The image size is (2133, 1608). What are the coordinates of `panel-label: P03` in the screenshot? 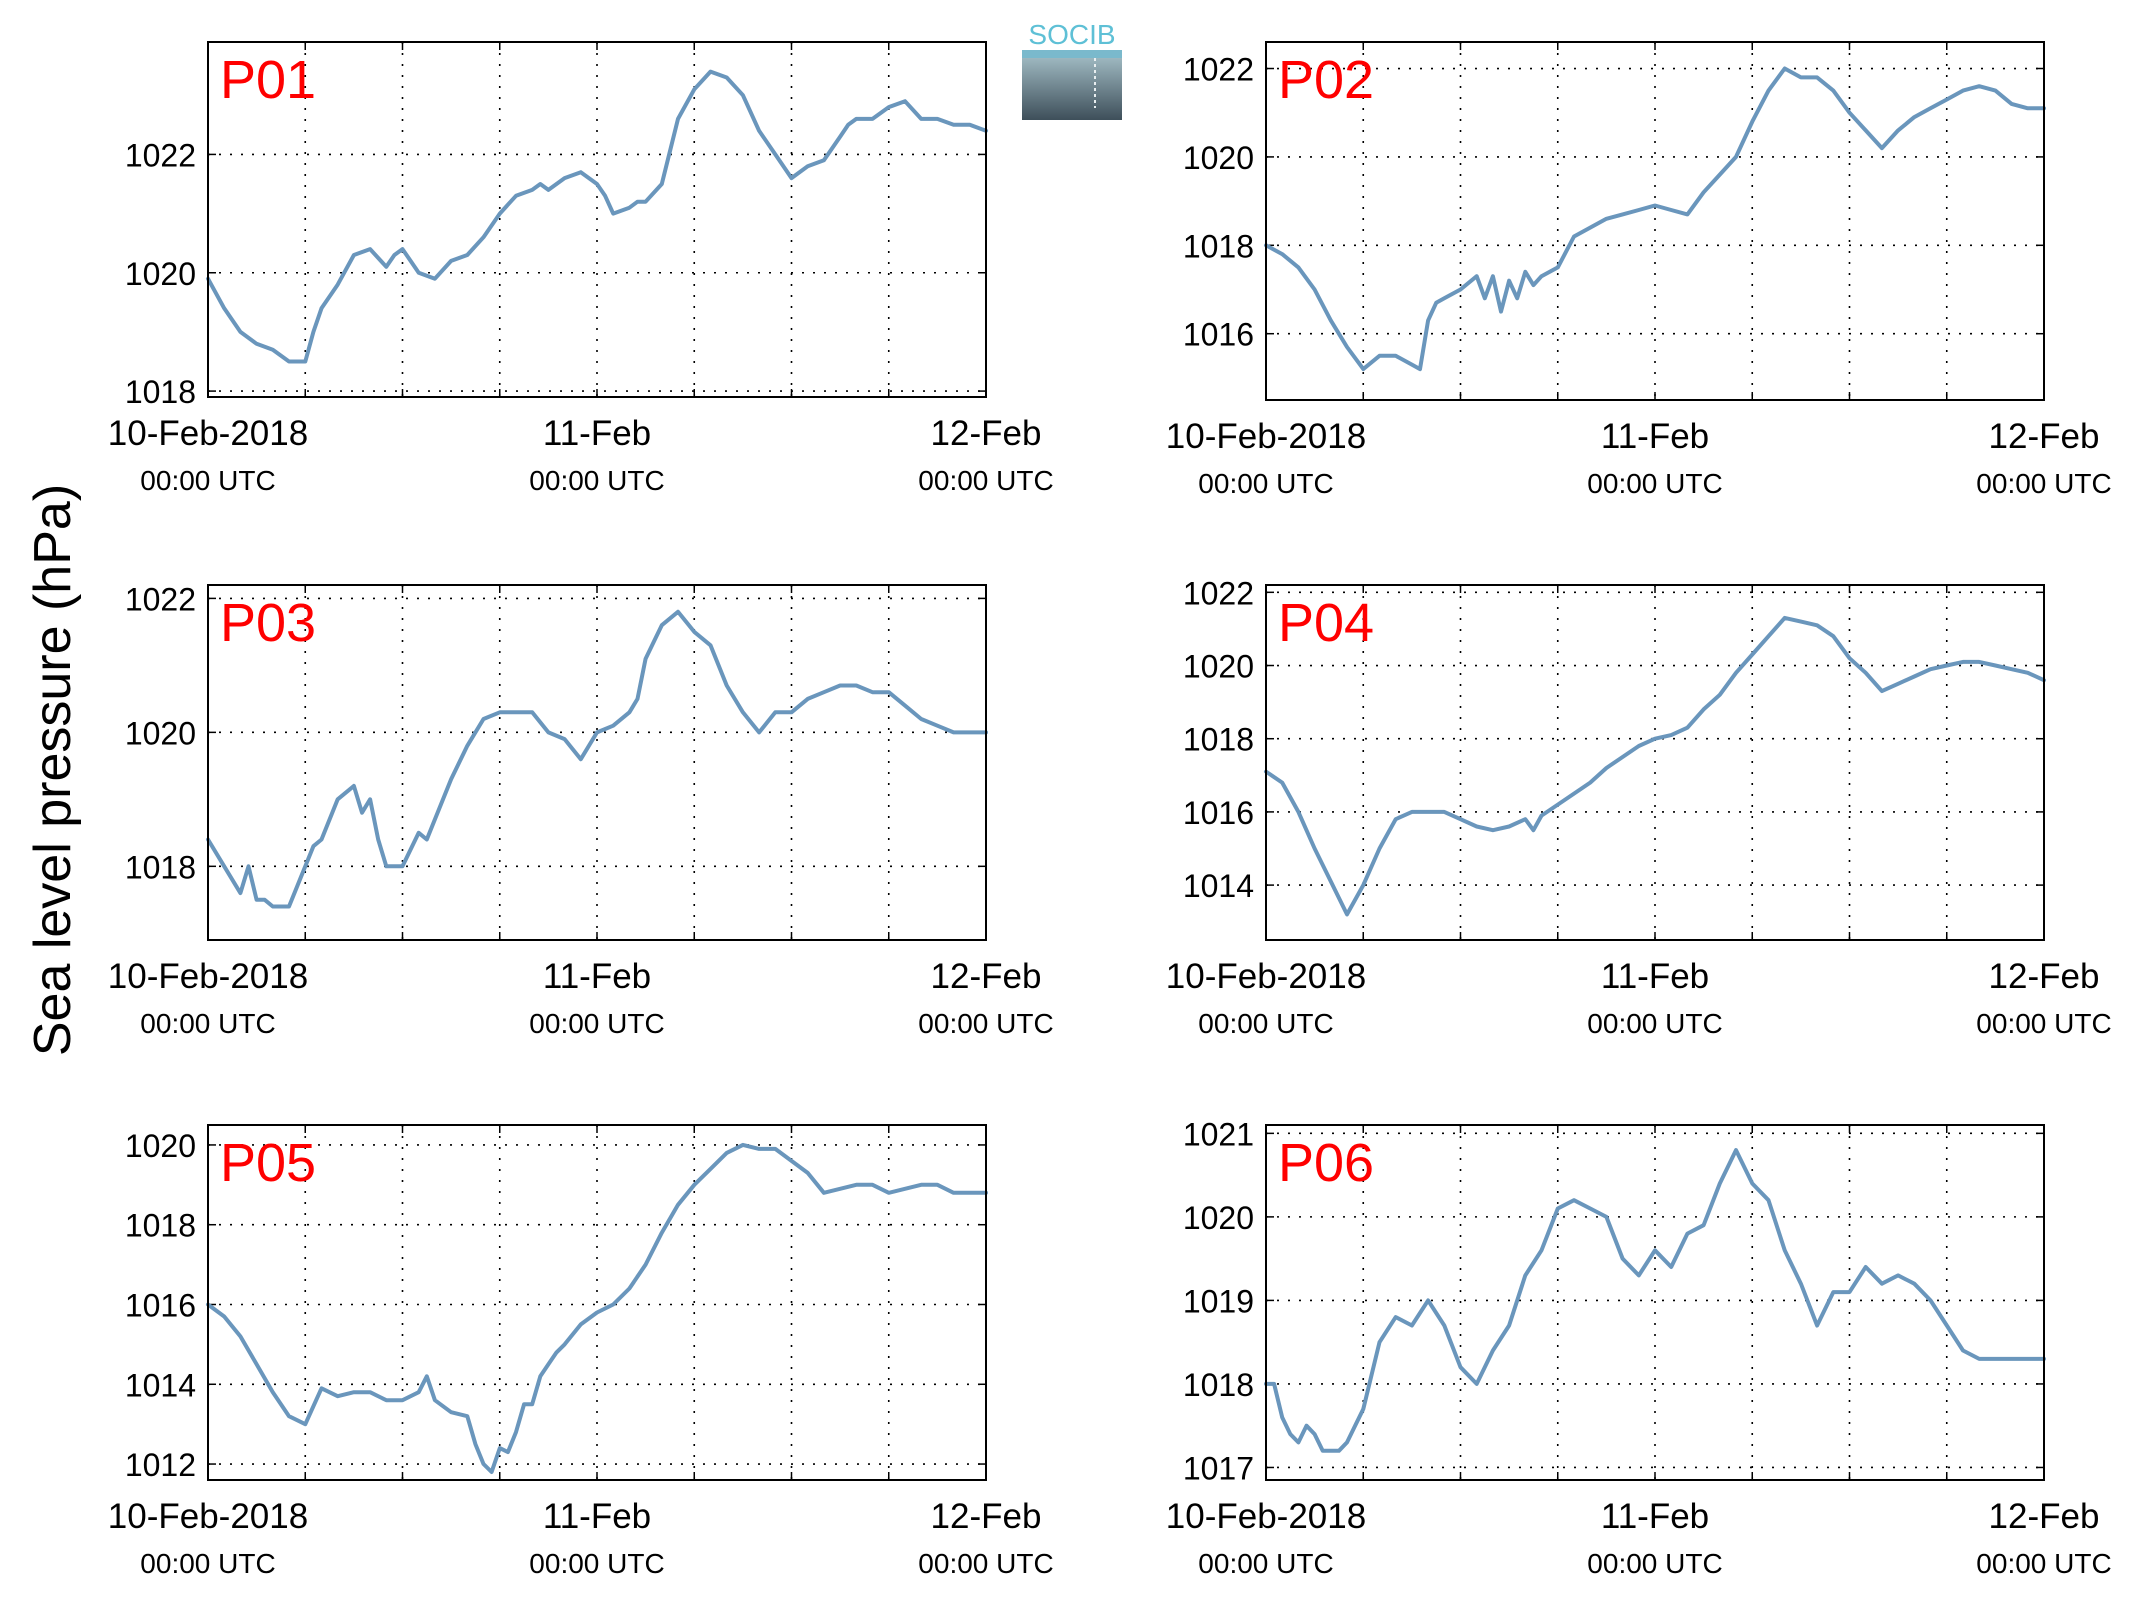 It's located at (268, 623).